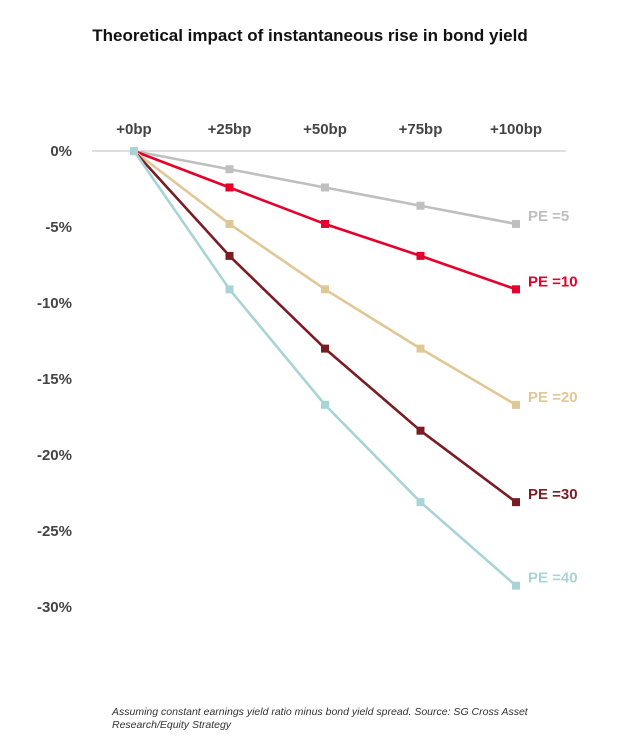 The image size is (620, 748). What do you see at coordinates (230, 129) in the screenshot?
I see `x-tick-label: +25bp` at bounding box center [230, 129].